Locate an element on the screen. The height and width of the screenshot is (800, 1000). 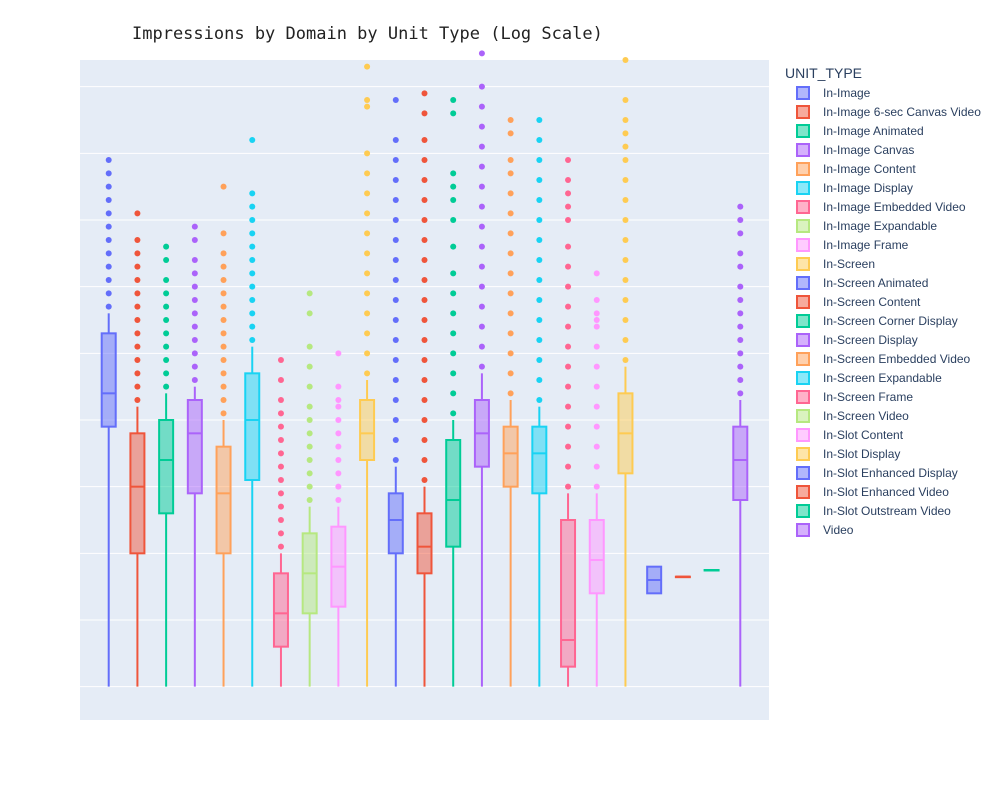
legend-item: In-Screen Content is located at coordinates (858, 302).